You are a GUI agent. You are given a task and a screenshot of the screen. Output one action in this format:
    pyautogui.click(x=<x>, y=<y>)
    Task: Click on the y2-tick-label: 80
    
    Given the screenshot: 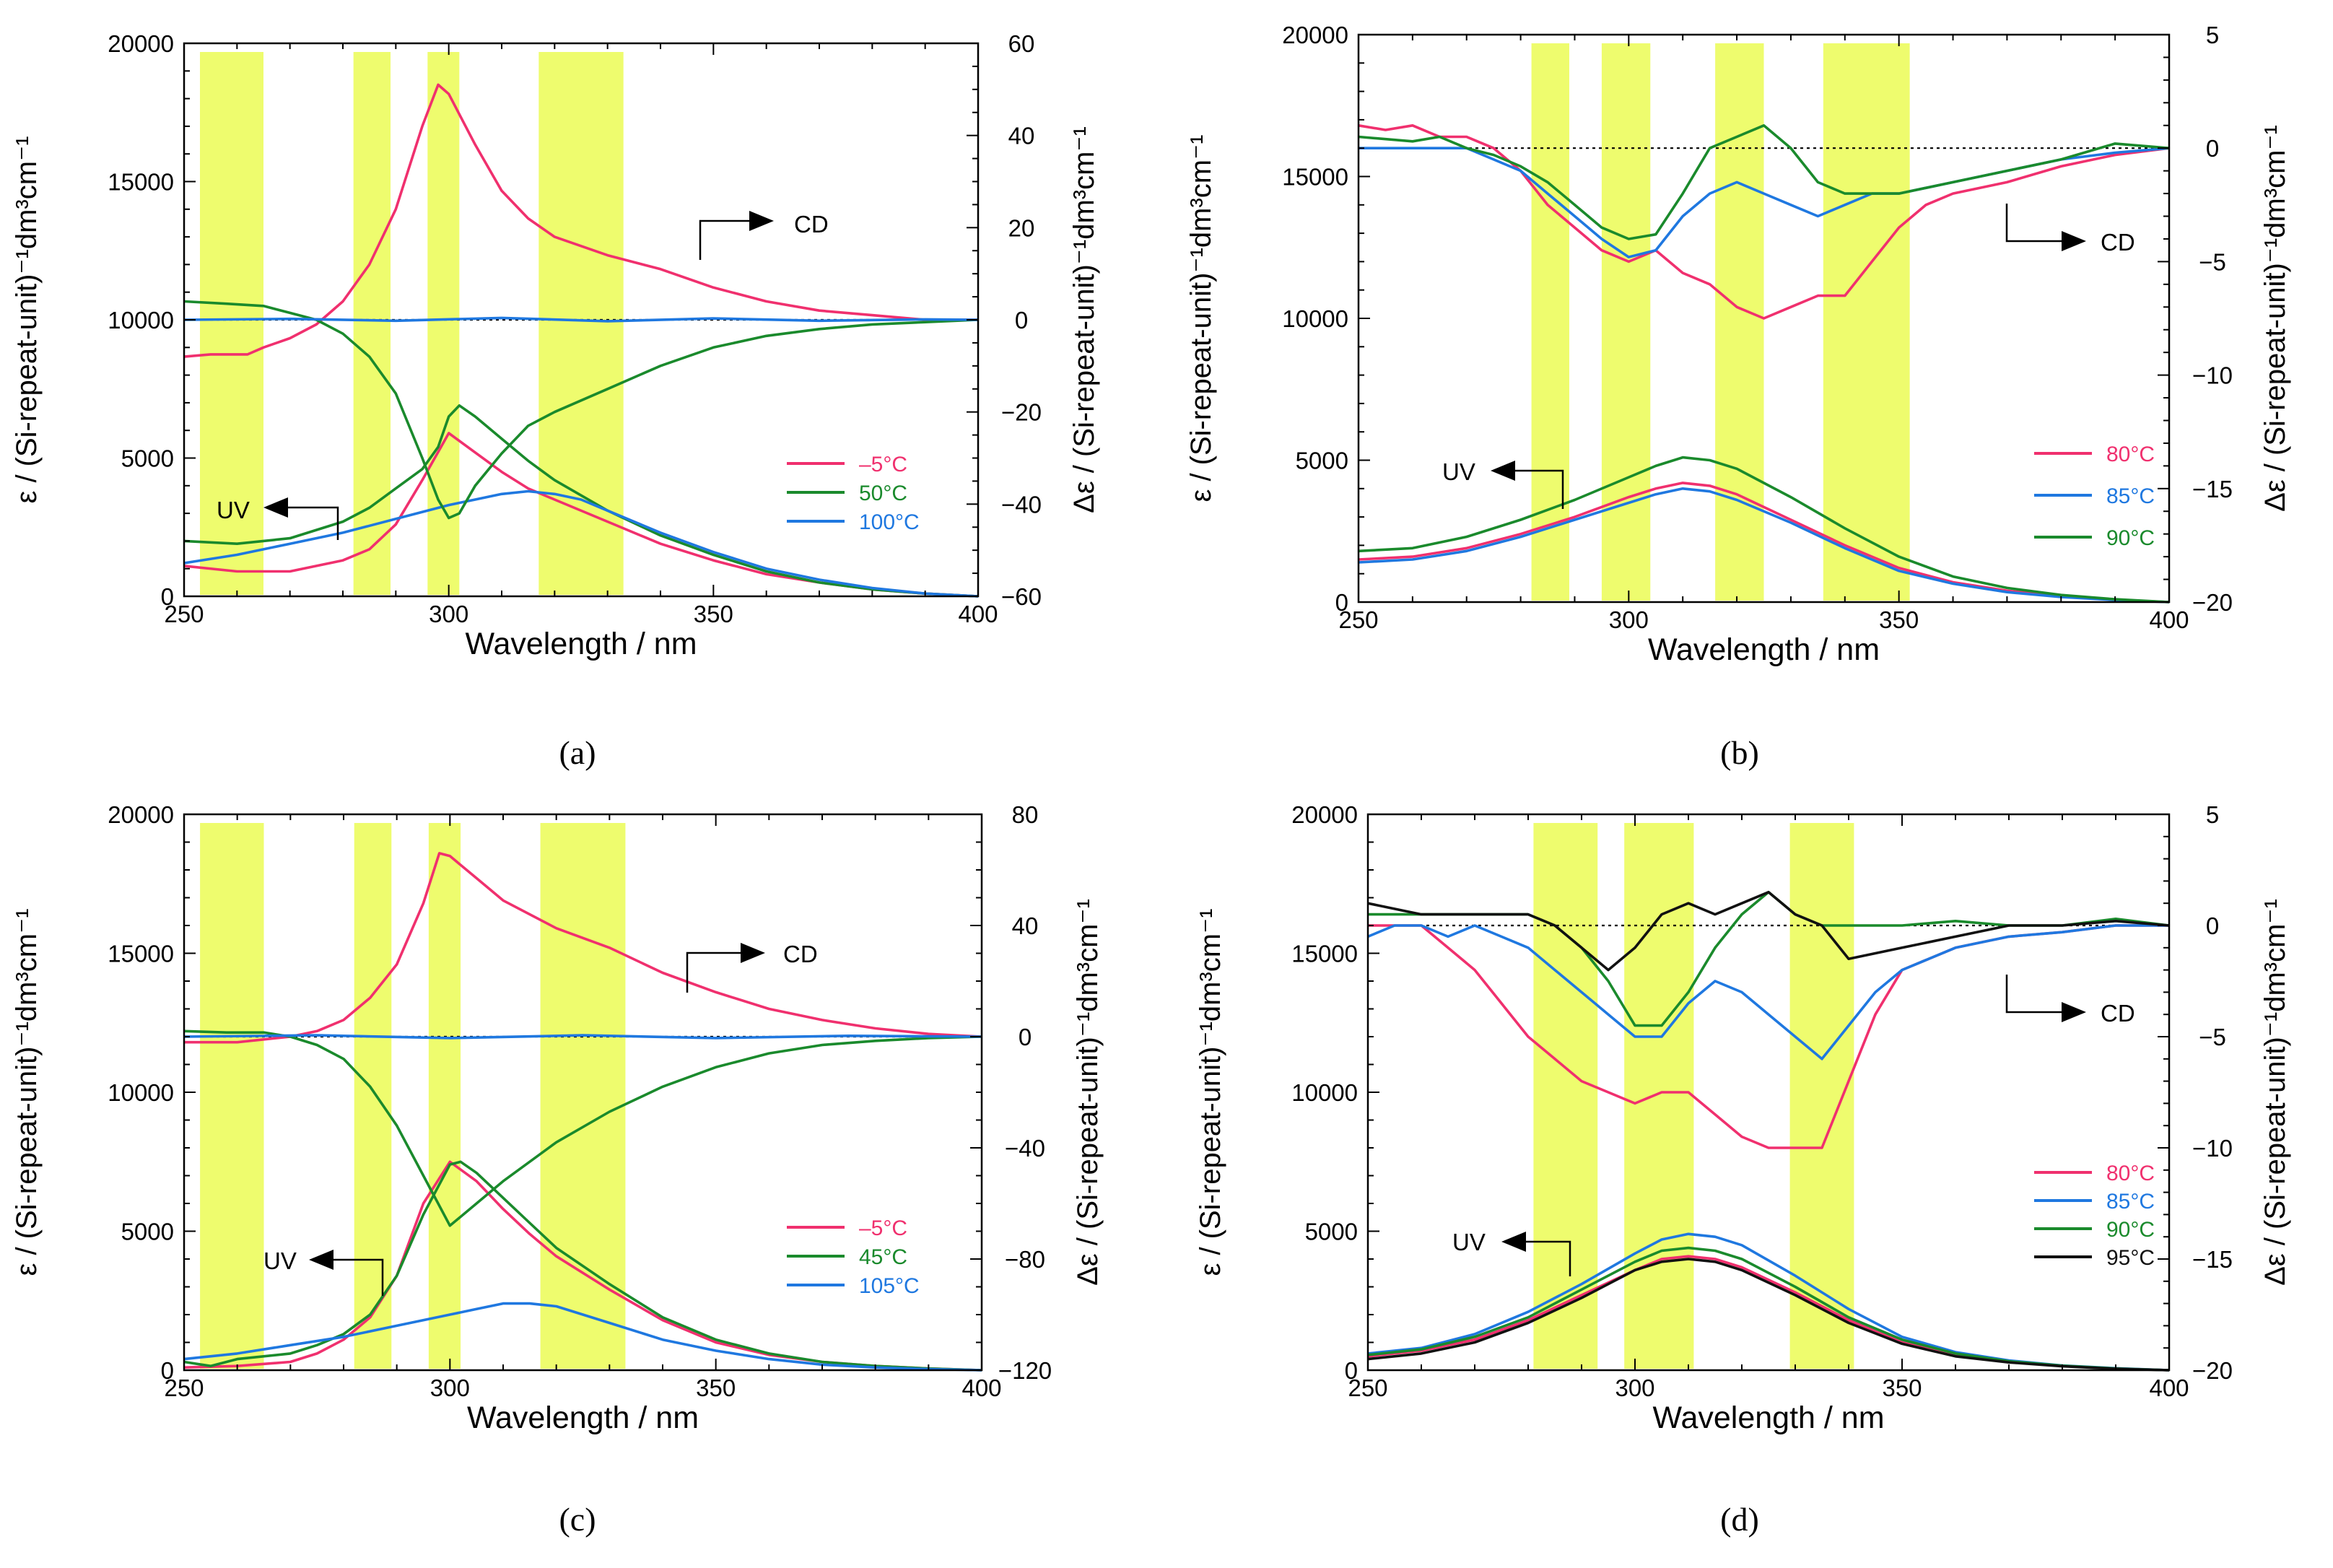 What is the action you would take?
    pyautogui.click(x=1025, y=814)
    